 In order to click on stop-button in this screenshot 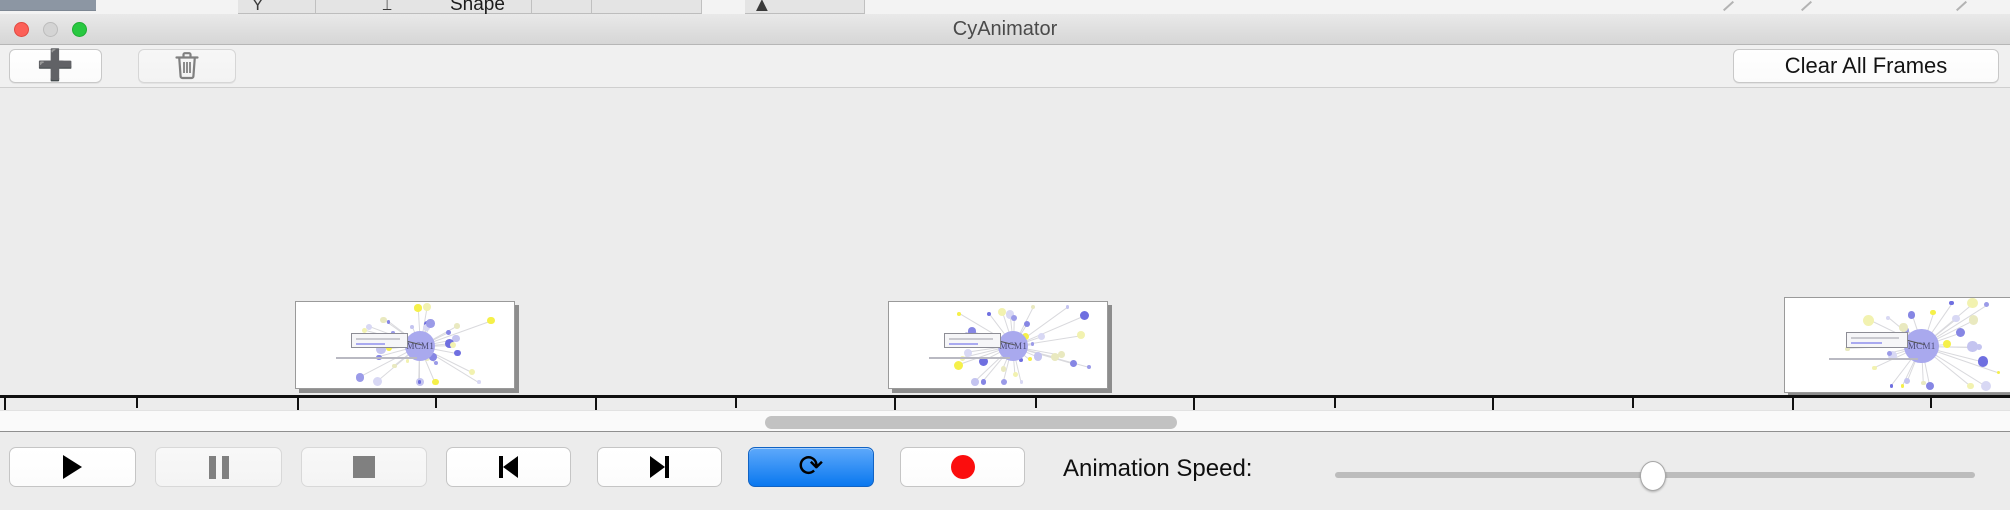, I will do `click(364, 467)`.